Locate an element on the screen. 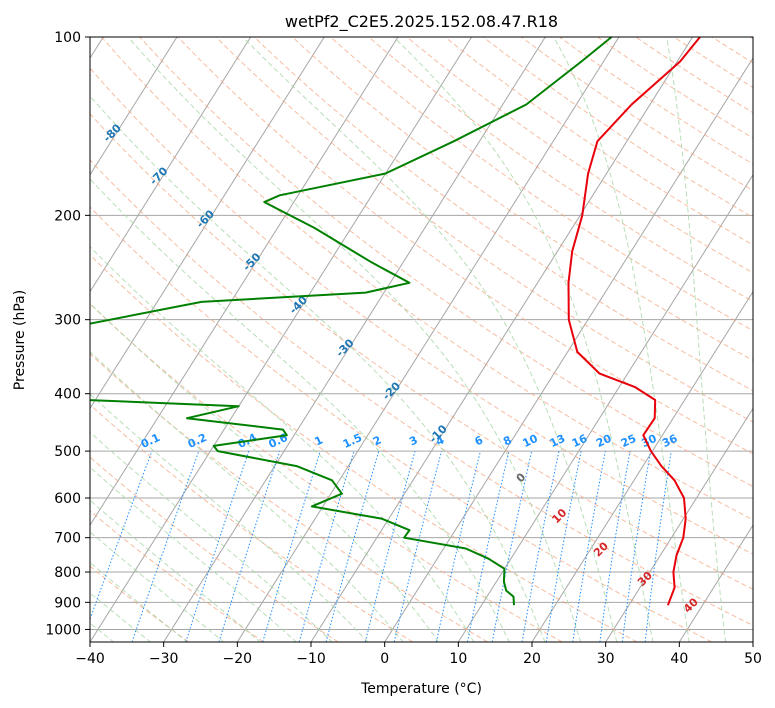 The height and width of the screenshot is (708, 775). x-axis: −40 −30 −20 −10 0 10 20 30 40 50 is located at coordinates (418, 654).